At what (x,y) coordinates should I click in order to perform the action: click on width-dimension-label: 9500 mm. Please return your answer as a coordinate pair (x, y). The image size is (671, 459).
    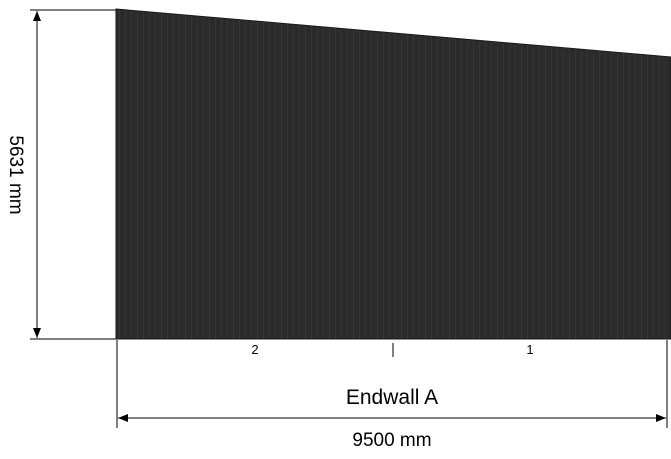
    Looking at the image, I should click on (391, 440).